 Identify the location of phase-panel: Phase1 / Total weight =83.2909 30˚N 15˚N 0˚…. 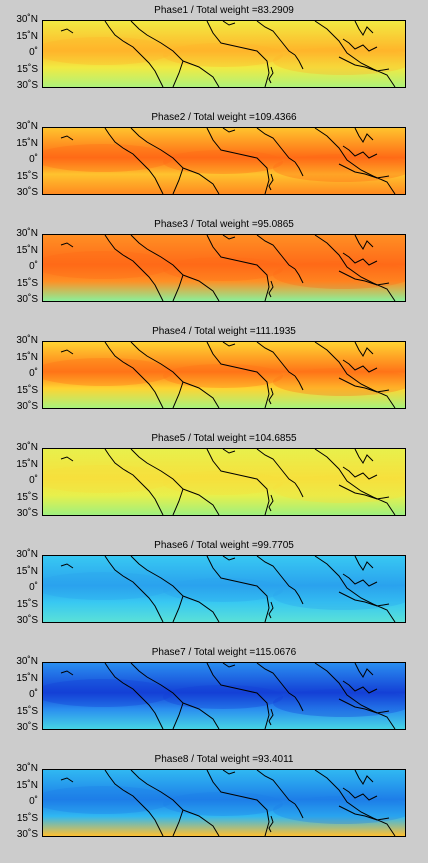
(214, 54).